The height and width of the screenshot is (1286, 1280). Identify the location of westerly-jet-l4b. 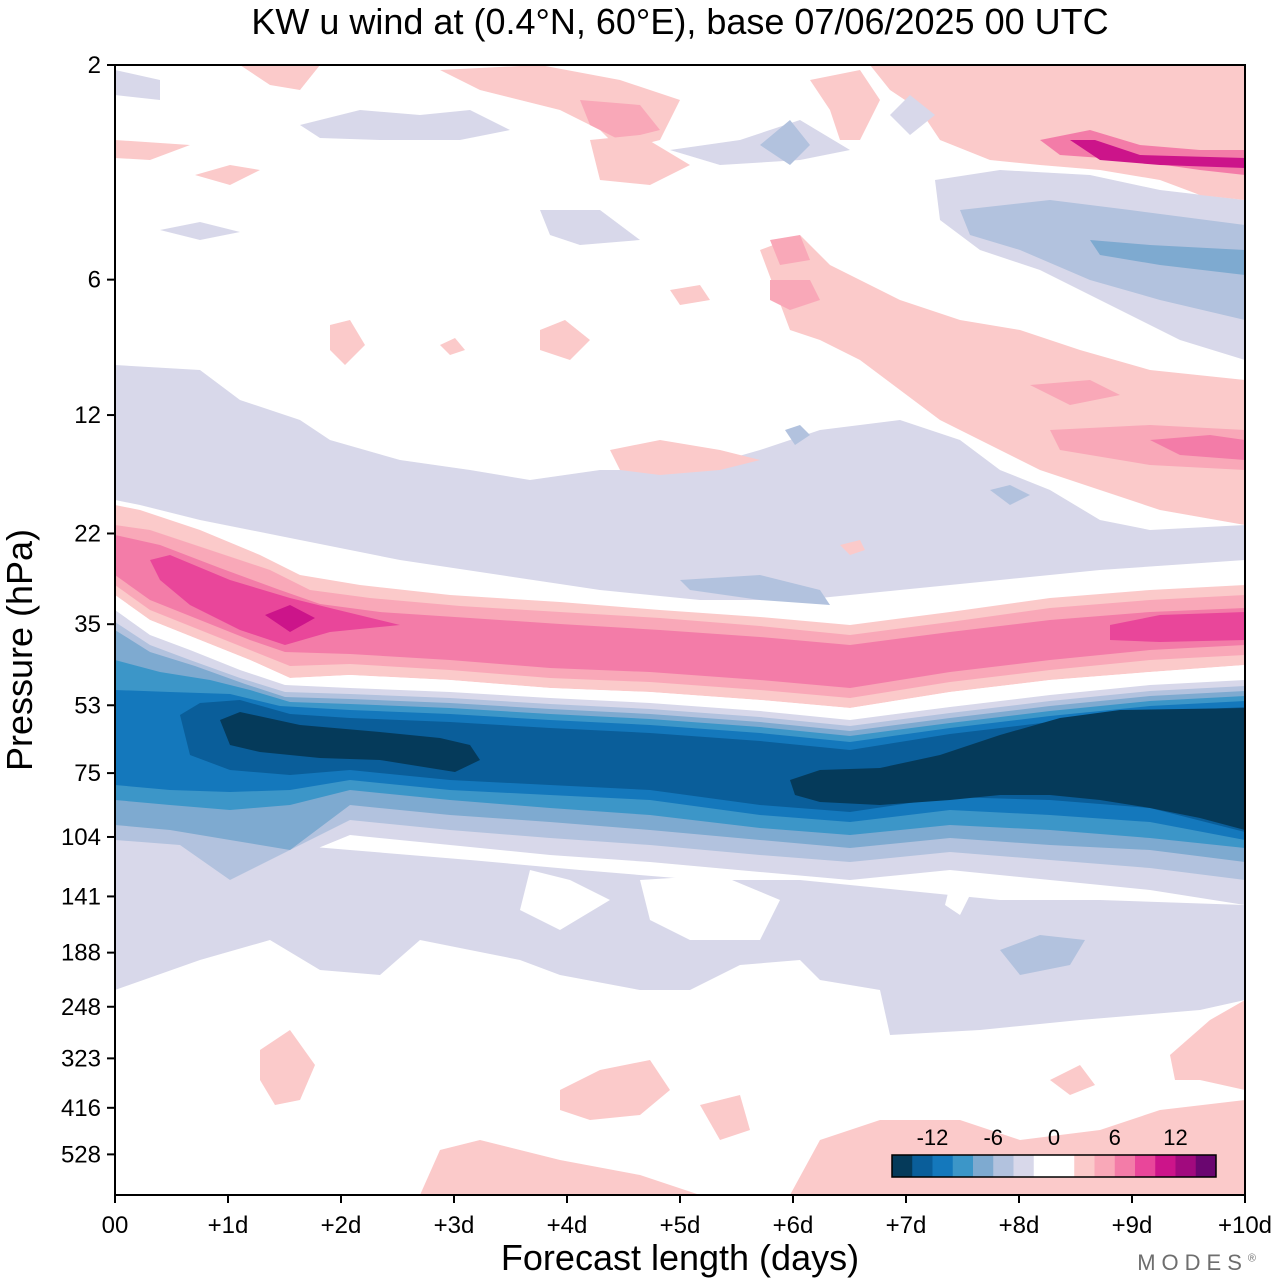
(1177, 627).